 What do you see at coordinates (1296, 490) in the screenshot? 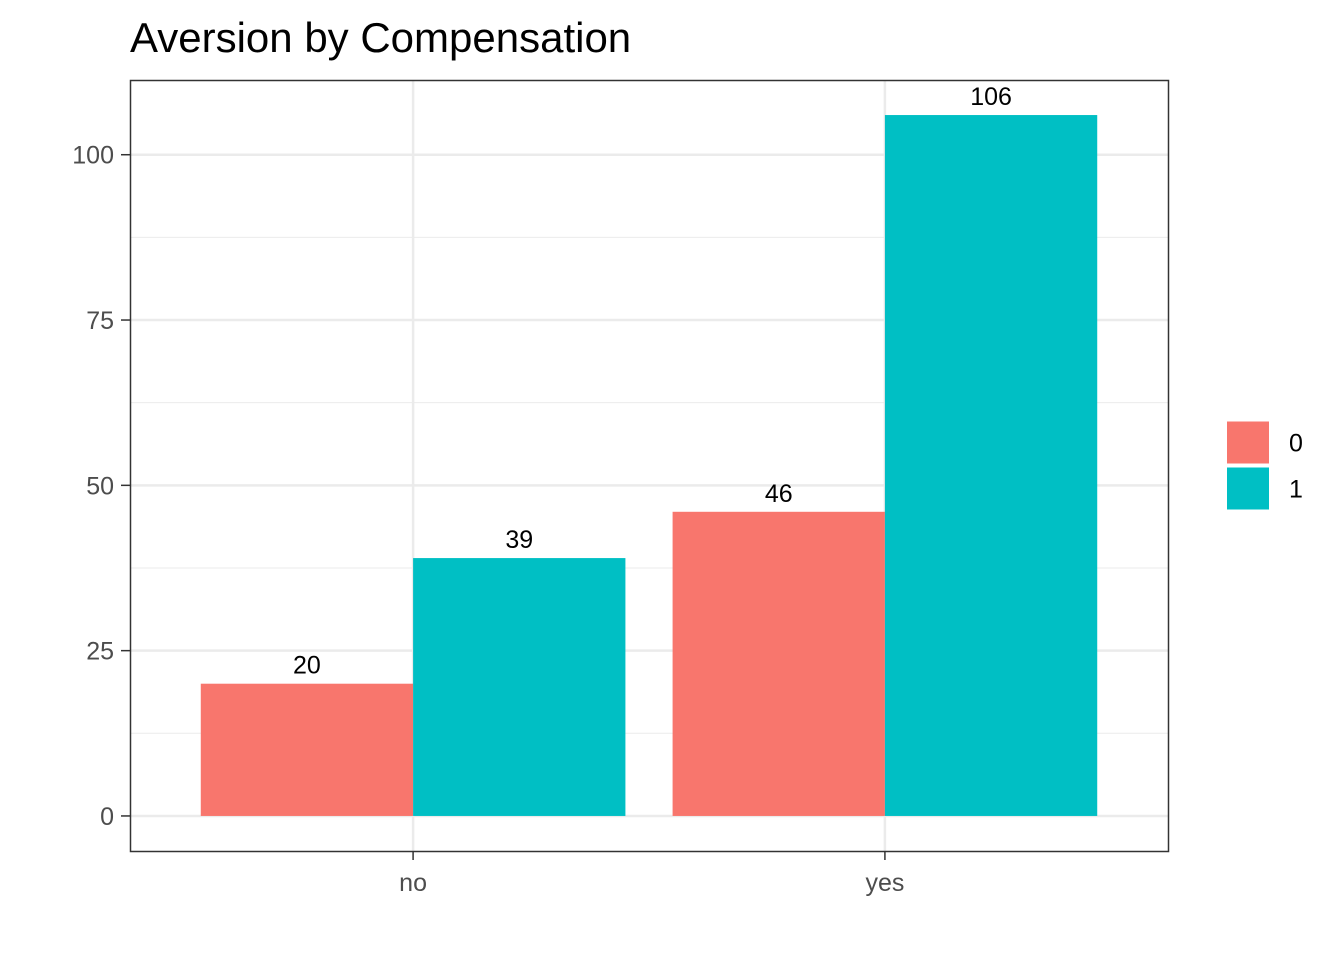
I see `legend-label: 1` at bounding box center [1296, 490].